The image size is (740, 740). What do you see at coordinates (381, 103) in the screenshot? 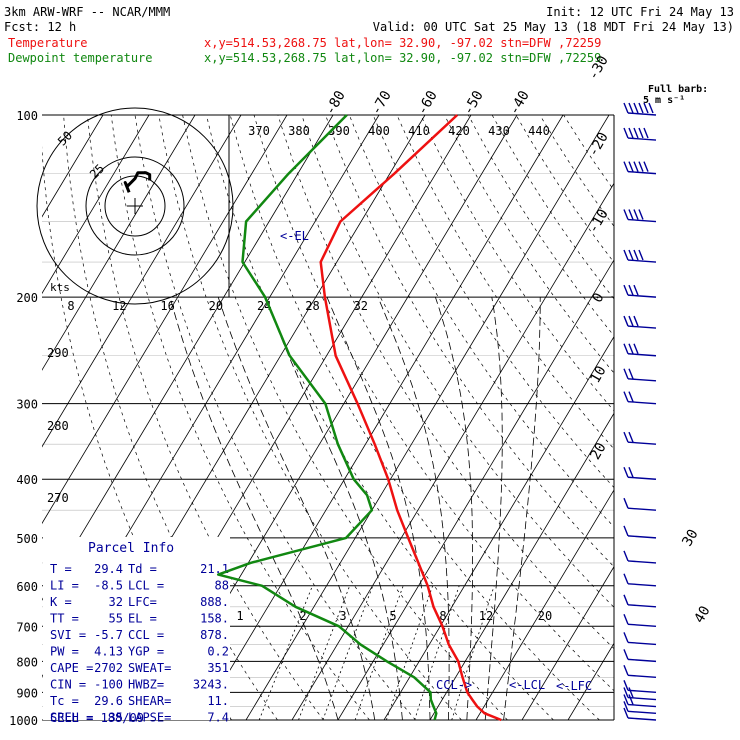
I see `isotherm-label--70: -70` at bounding box center [381, 103].